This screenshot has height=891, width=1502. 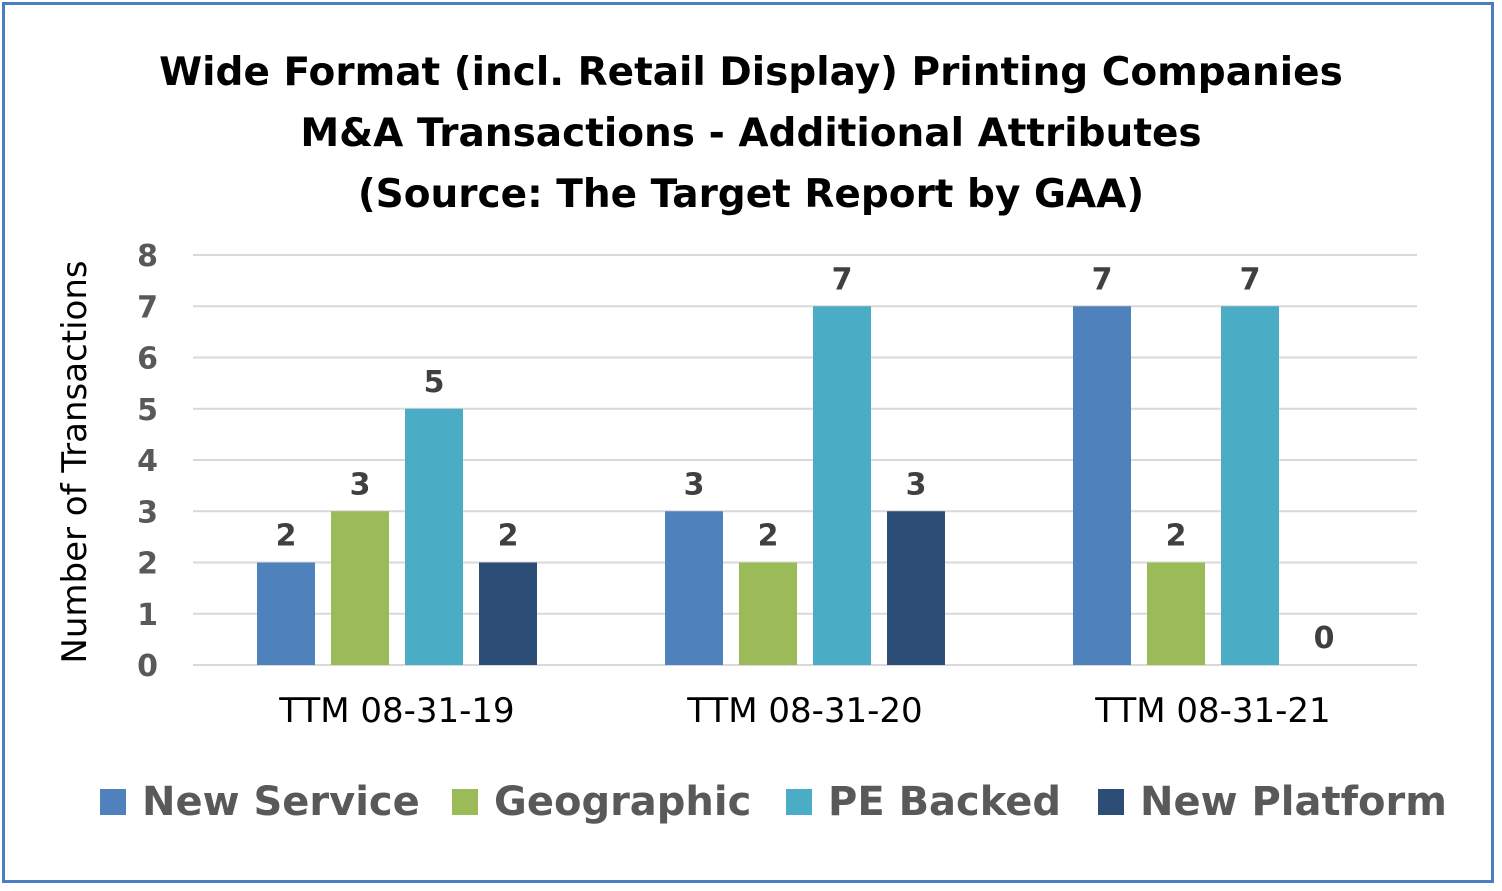 I want to click on legend-item-pe-backed: PE Backed, so click(x=923, y=802).